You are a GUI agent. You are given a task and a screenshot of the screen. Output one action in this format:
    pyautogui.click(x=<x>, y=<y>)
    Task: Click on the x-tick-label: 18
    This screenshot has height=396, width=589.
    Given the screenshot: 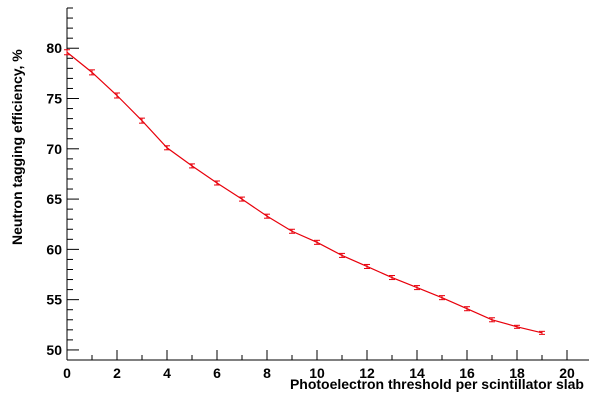 What is the action you would take?
    pyautogui.click(x=517, y=373)
    